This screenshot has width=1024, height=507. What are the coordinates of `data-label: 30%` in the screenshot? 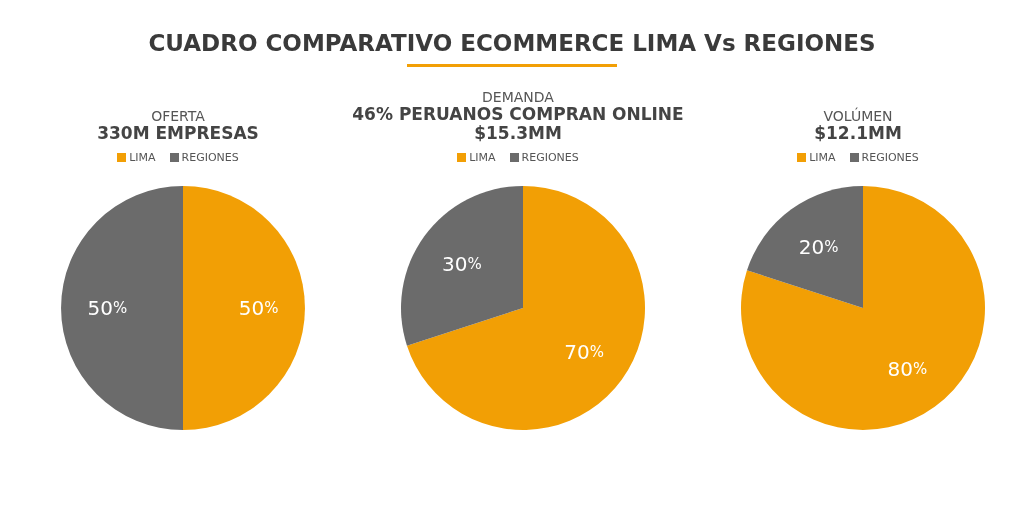 It's located at (461, 263).